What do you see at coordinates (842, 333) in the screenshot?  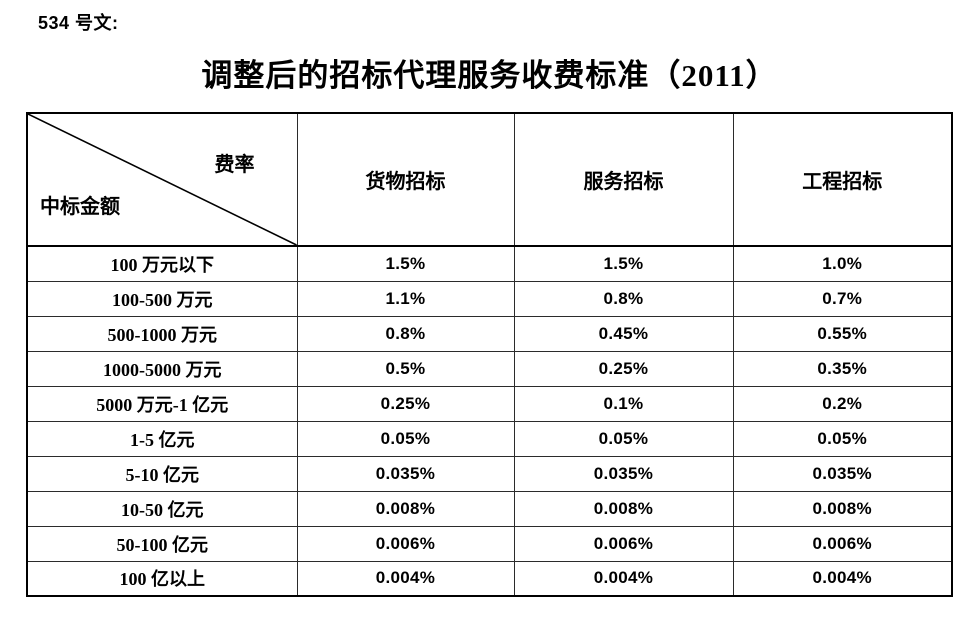 I see `rate-cell-engineering: 0.55%` at bounding box center [842, 333].